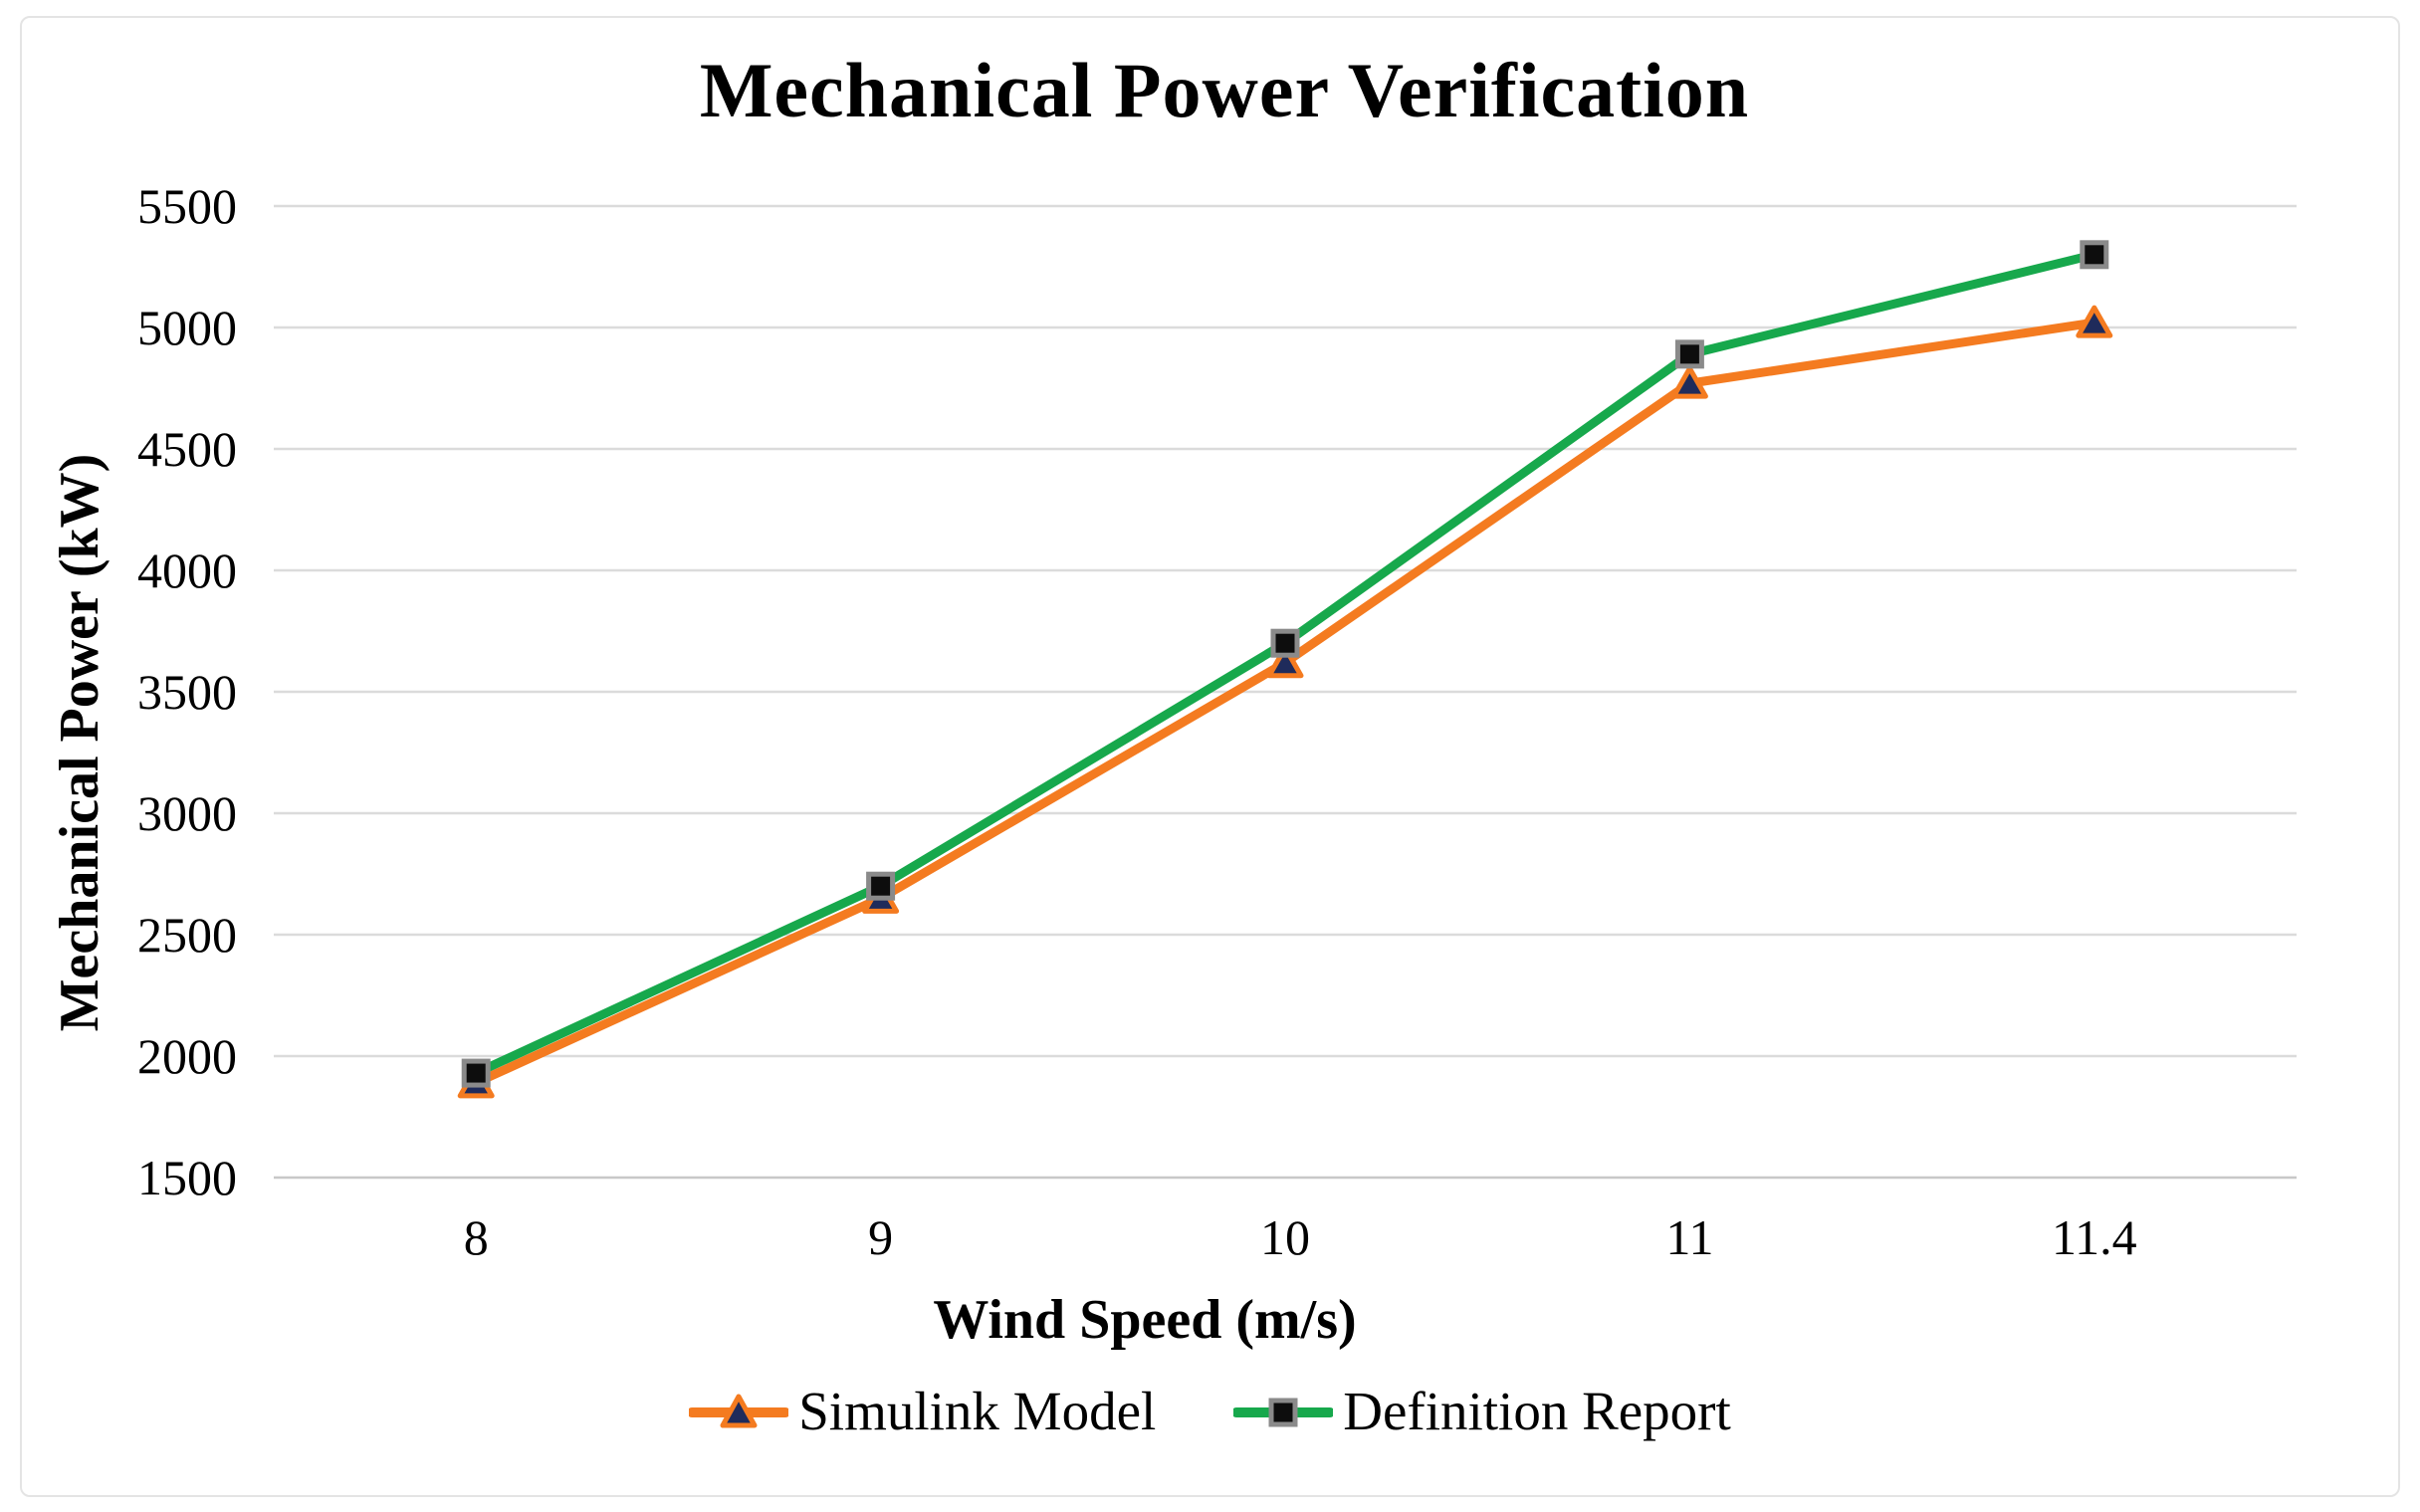  What do you see at coordinates (187, 570) in the screenshot?
I see `y-tick-label: 4000` at bounding box center [187, 570].